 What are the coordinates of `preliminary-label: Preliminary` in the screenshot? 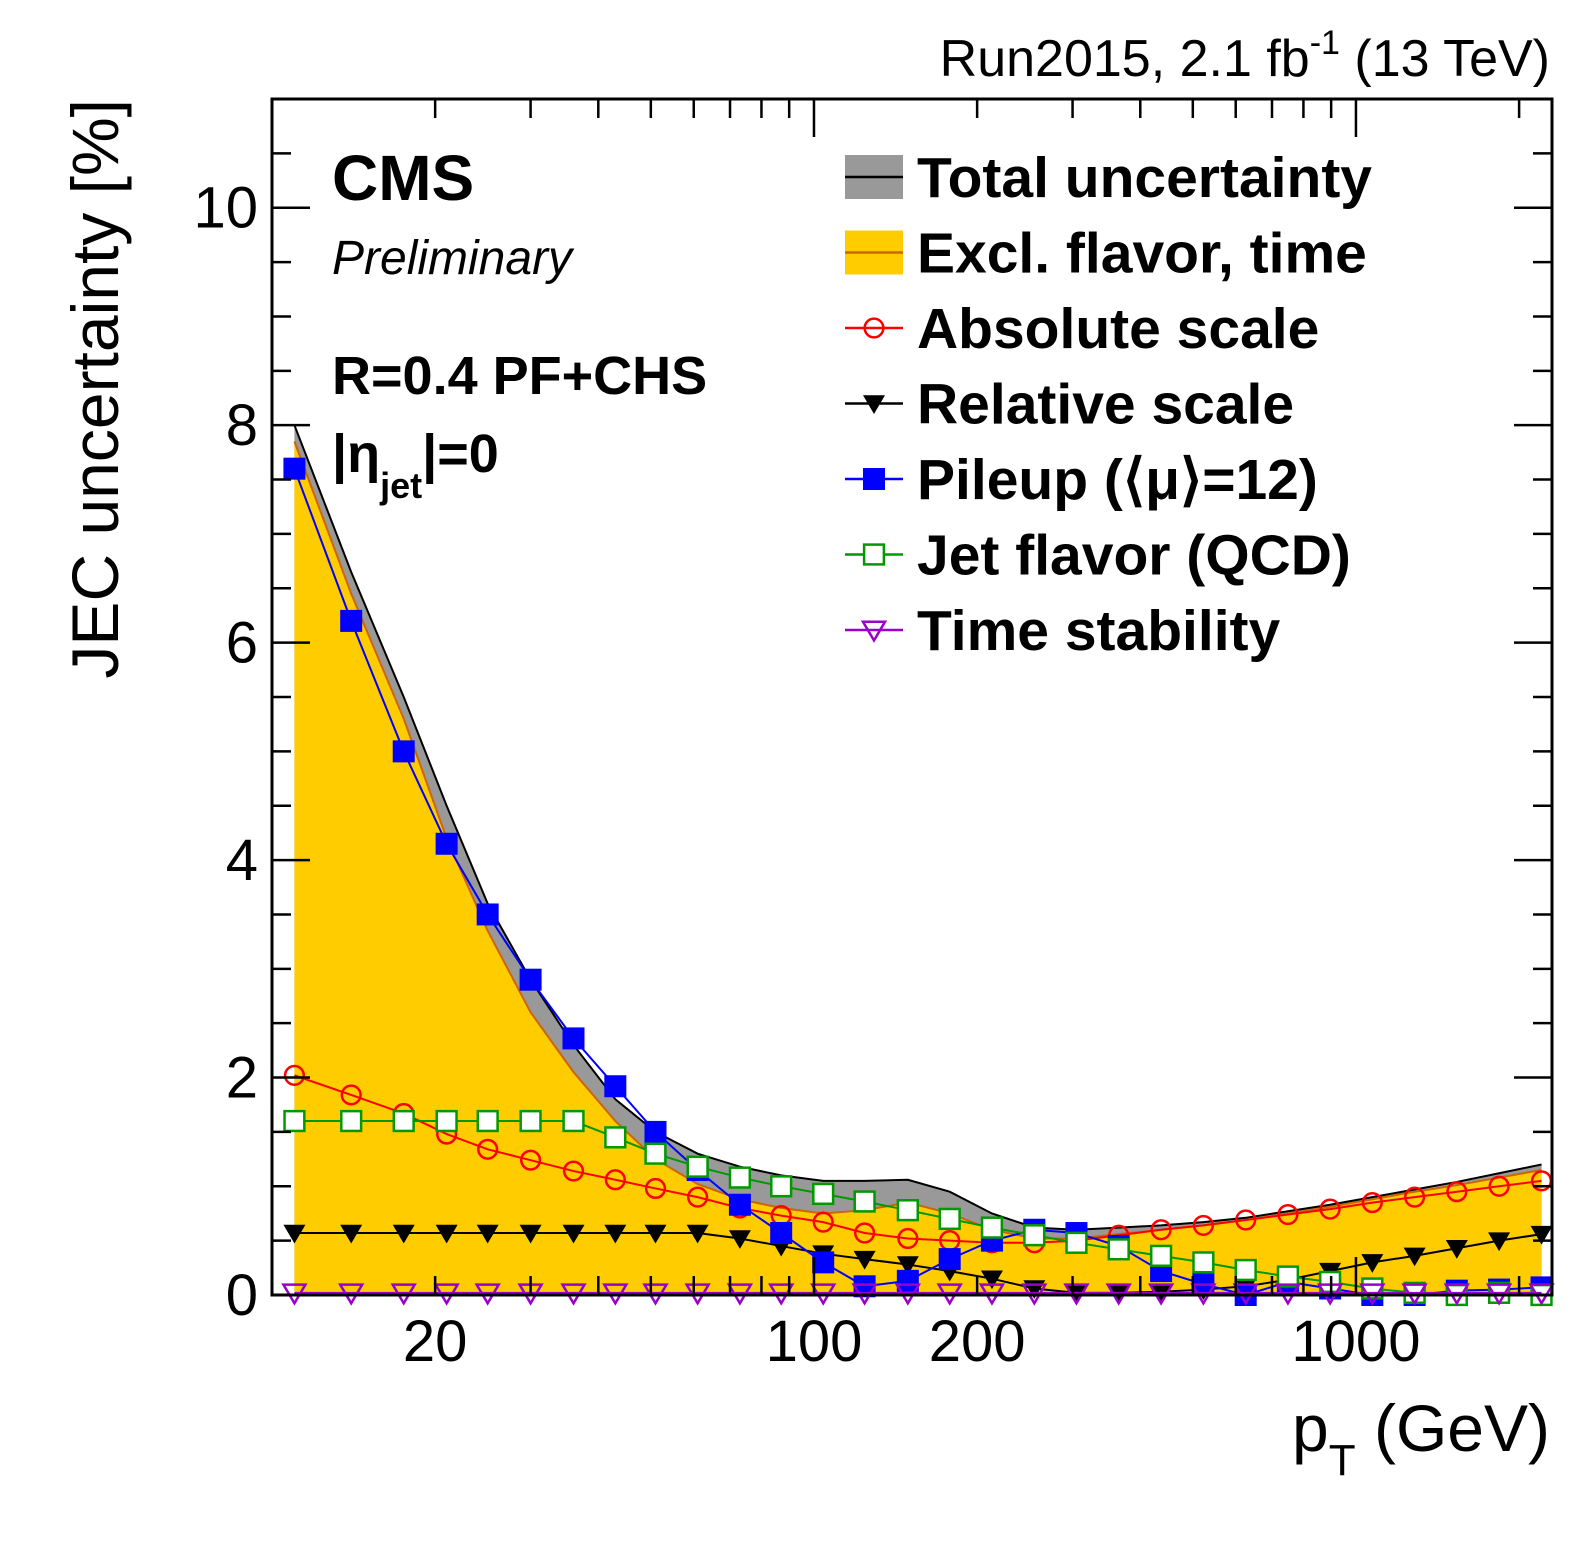 It's located at (453, 258).